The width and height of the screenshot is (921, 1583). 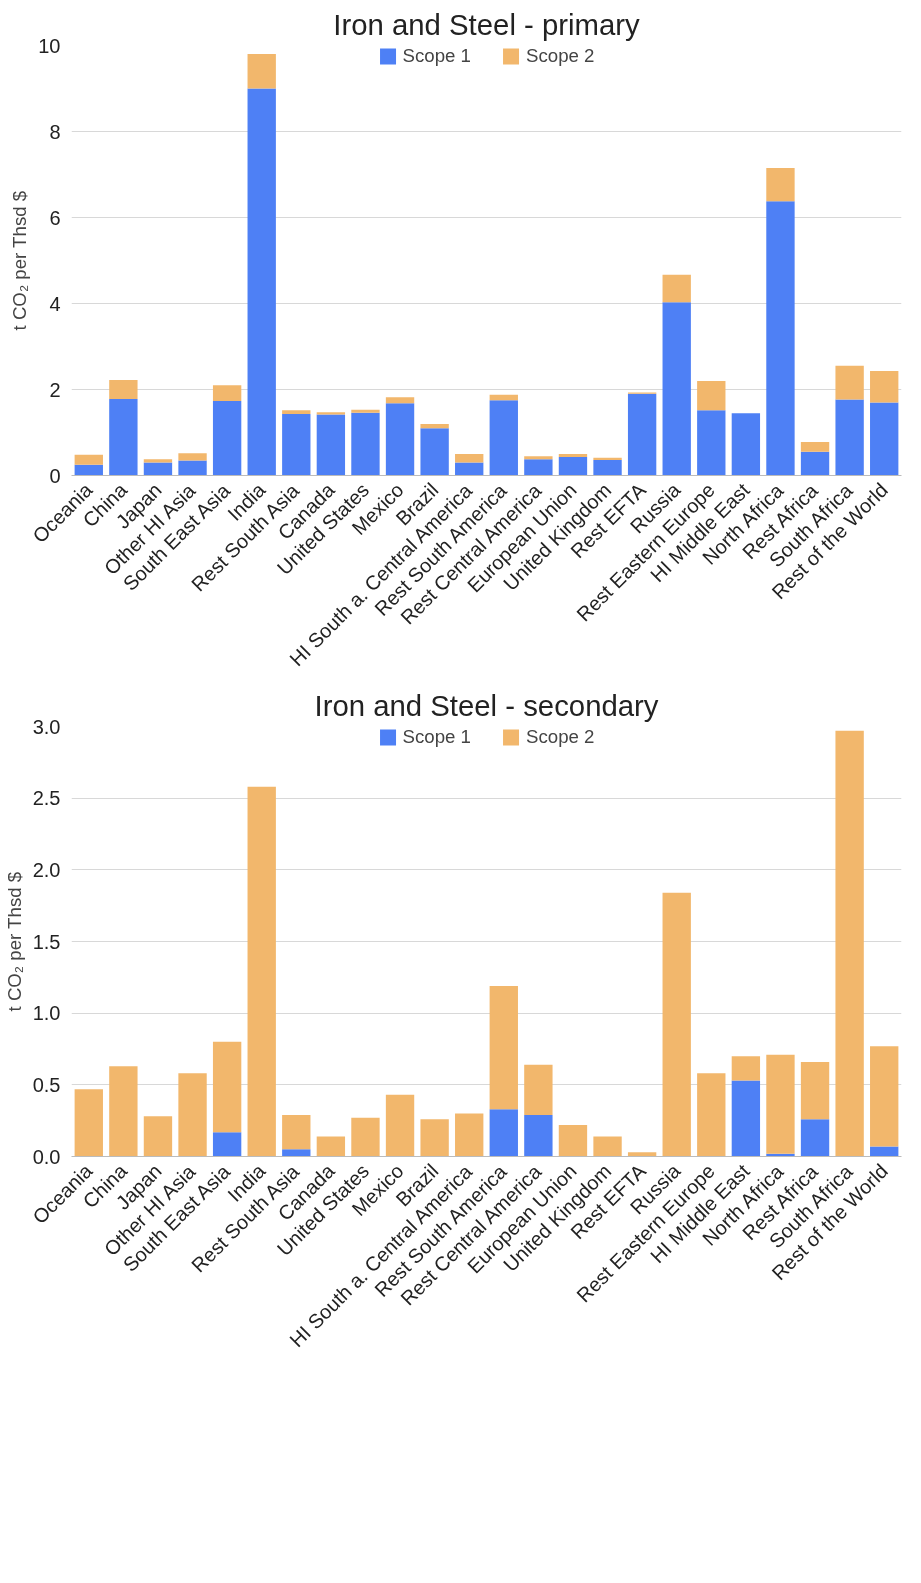 What do you see at coordinates (46, 869) in the screenshot?
I see `y-tick-label: 2.0` at bounding box center [46, 869].